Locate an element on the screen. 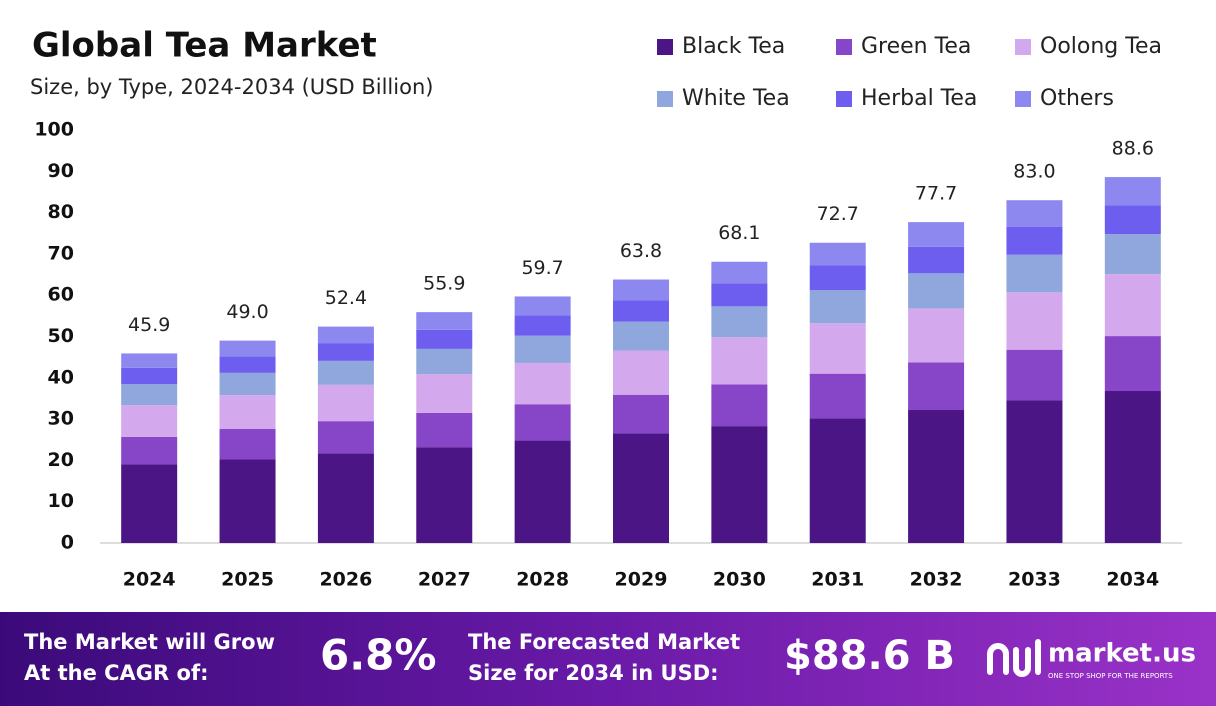 The height and width of the screenshot is (706, 1216). x-tick-label: 2032 is located at coordinates (936, 580).